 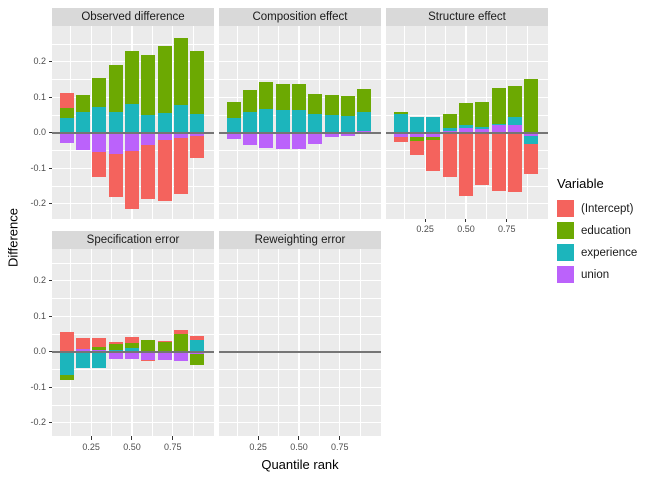 I want to click on x-tick-label: 0.25, so click(x=258, y=446).